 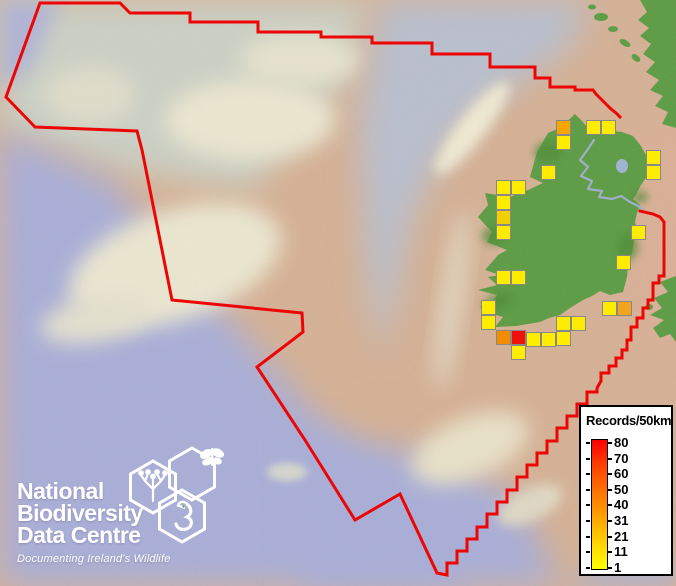 What do you see at coordinates (621, 489) in the screenshot?
I see `legend-tick-label: 50` at bounding box center [621, 489].